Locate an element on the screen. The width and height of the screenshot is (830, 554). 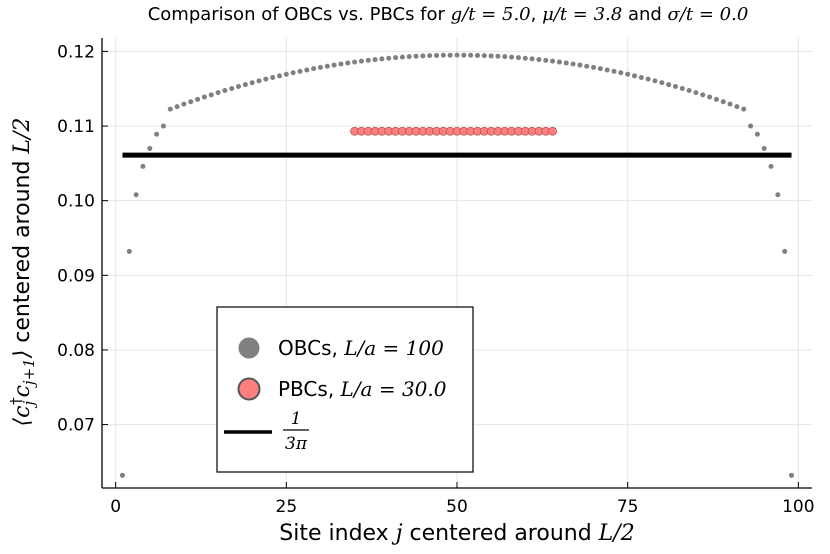
x-tick-label: 50 is located at coordinates (457, 507).